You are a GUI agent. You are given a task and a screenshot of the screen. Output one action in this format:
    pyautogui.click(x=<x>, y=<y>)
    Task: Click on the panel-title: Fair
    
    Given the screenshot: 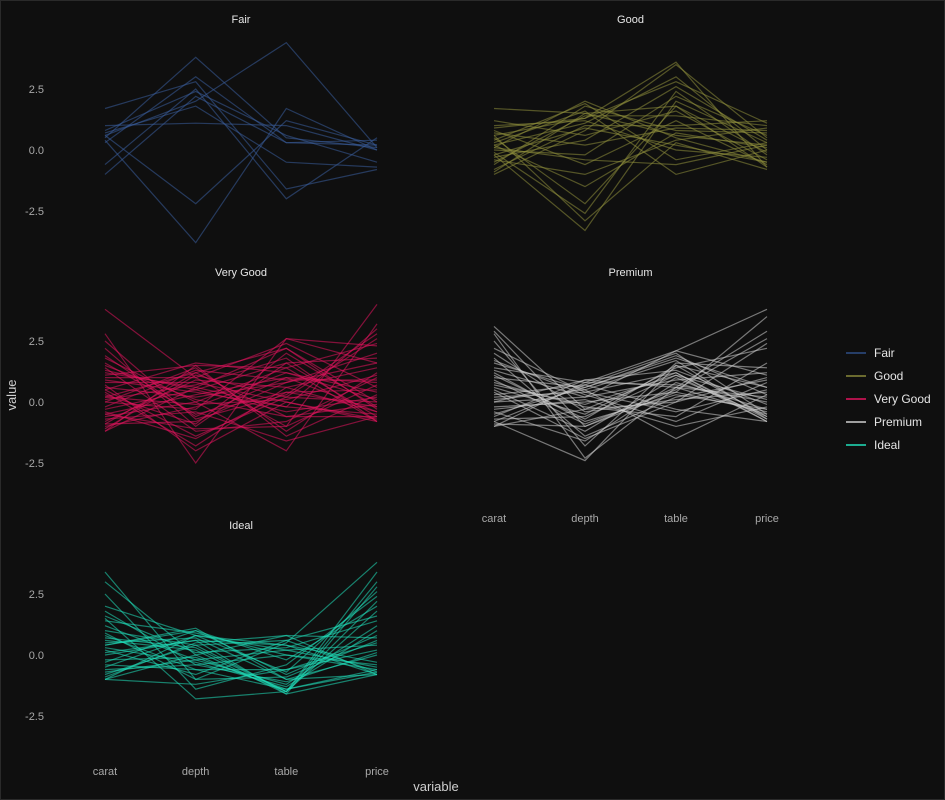 What is the action you would take?
    pyautogui.click(x=241, y=20)
    